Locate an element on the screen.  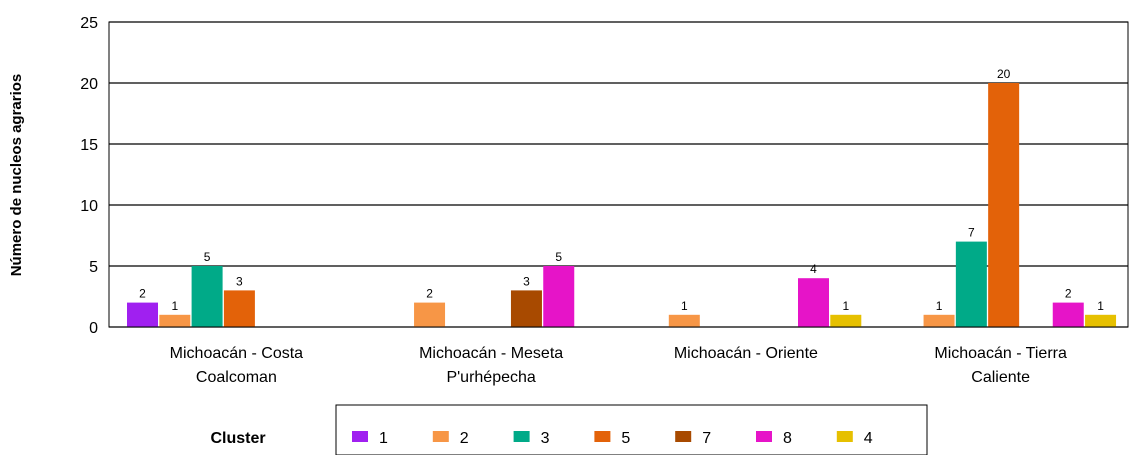
y-tick-label: 0 is located at coordinates (93, 328).